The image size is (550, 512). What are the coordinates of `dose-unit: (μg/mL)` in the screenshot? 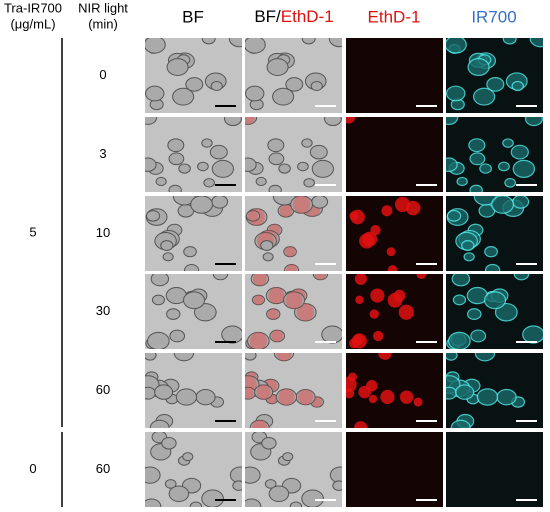 It's located at (32, 23).